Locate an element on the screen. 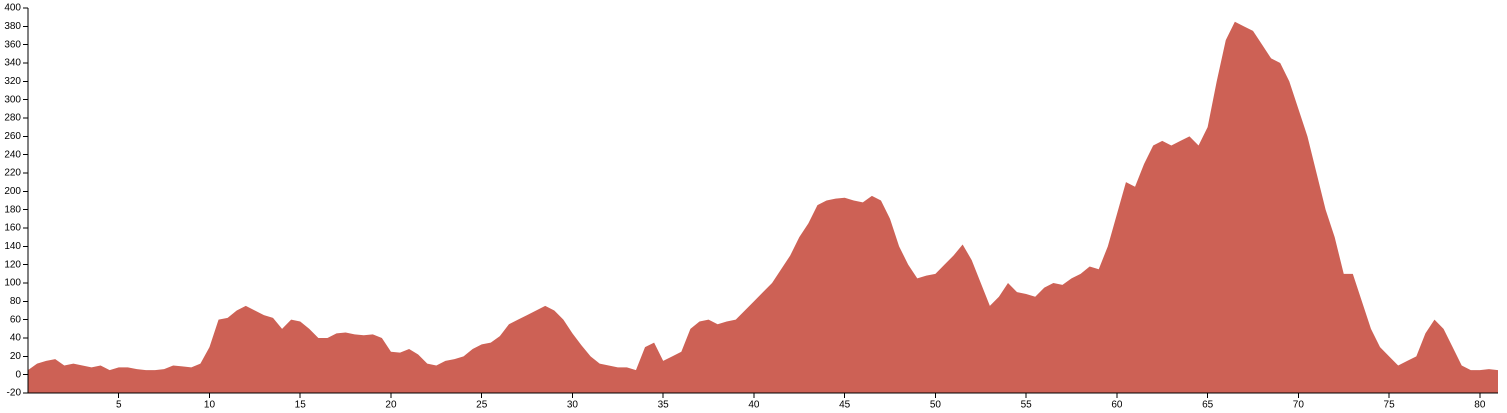 The height and width of the screenshot is (413, 1507). y-tick-label: 180 is located at coordinates (12, 209).